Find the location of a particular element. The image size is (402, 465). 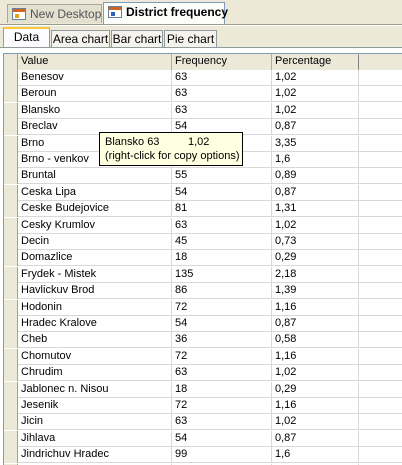

column-resize-handle is located at coordinates (358, 62).